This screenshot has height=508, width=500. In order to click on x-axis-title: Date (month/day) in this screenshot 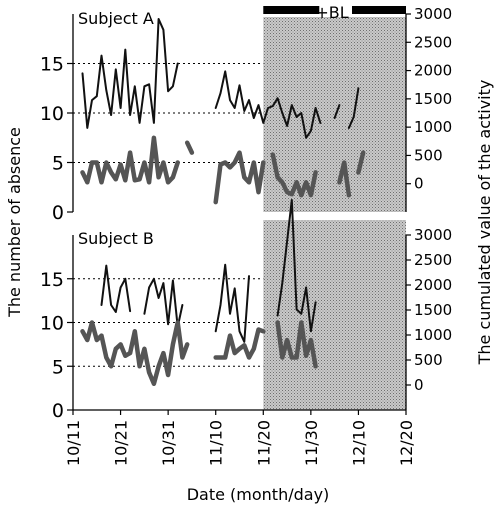, I will do `click(258, 494)`.